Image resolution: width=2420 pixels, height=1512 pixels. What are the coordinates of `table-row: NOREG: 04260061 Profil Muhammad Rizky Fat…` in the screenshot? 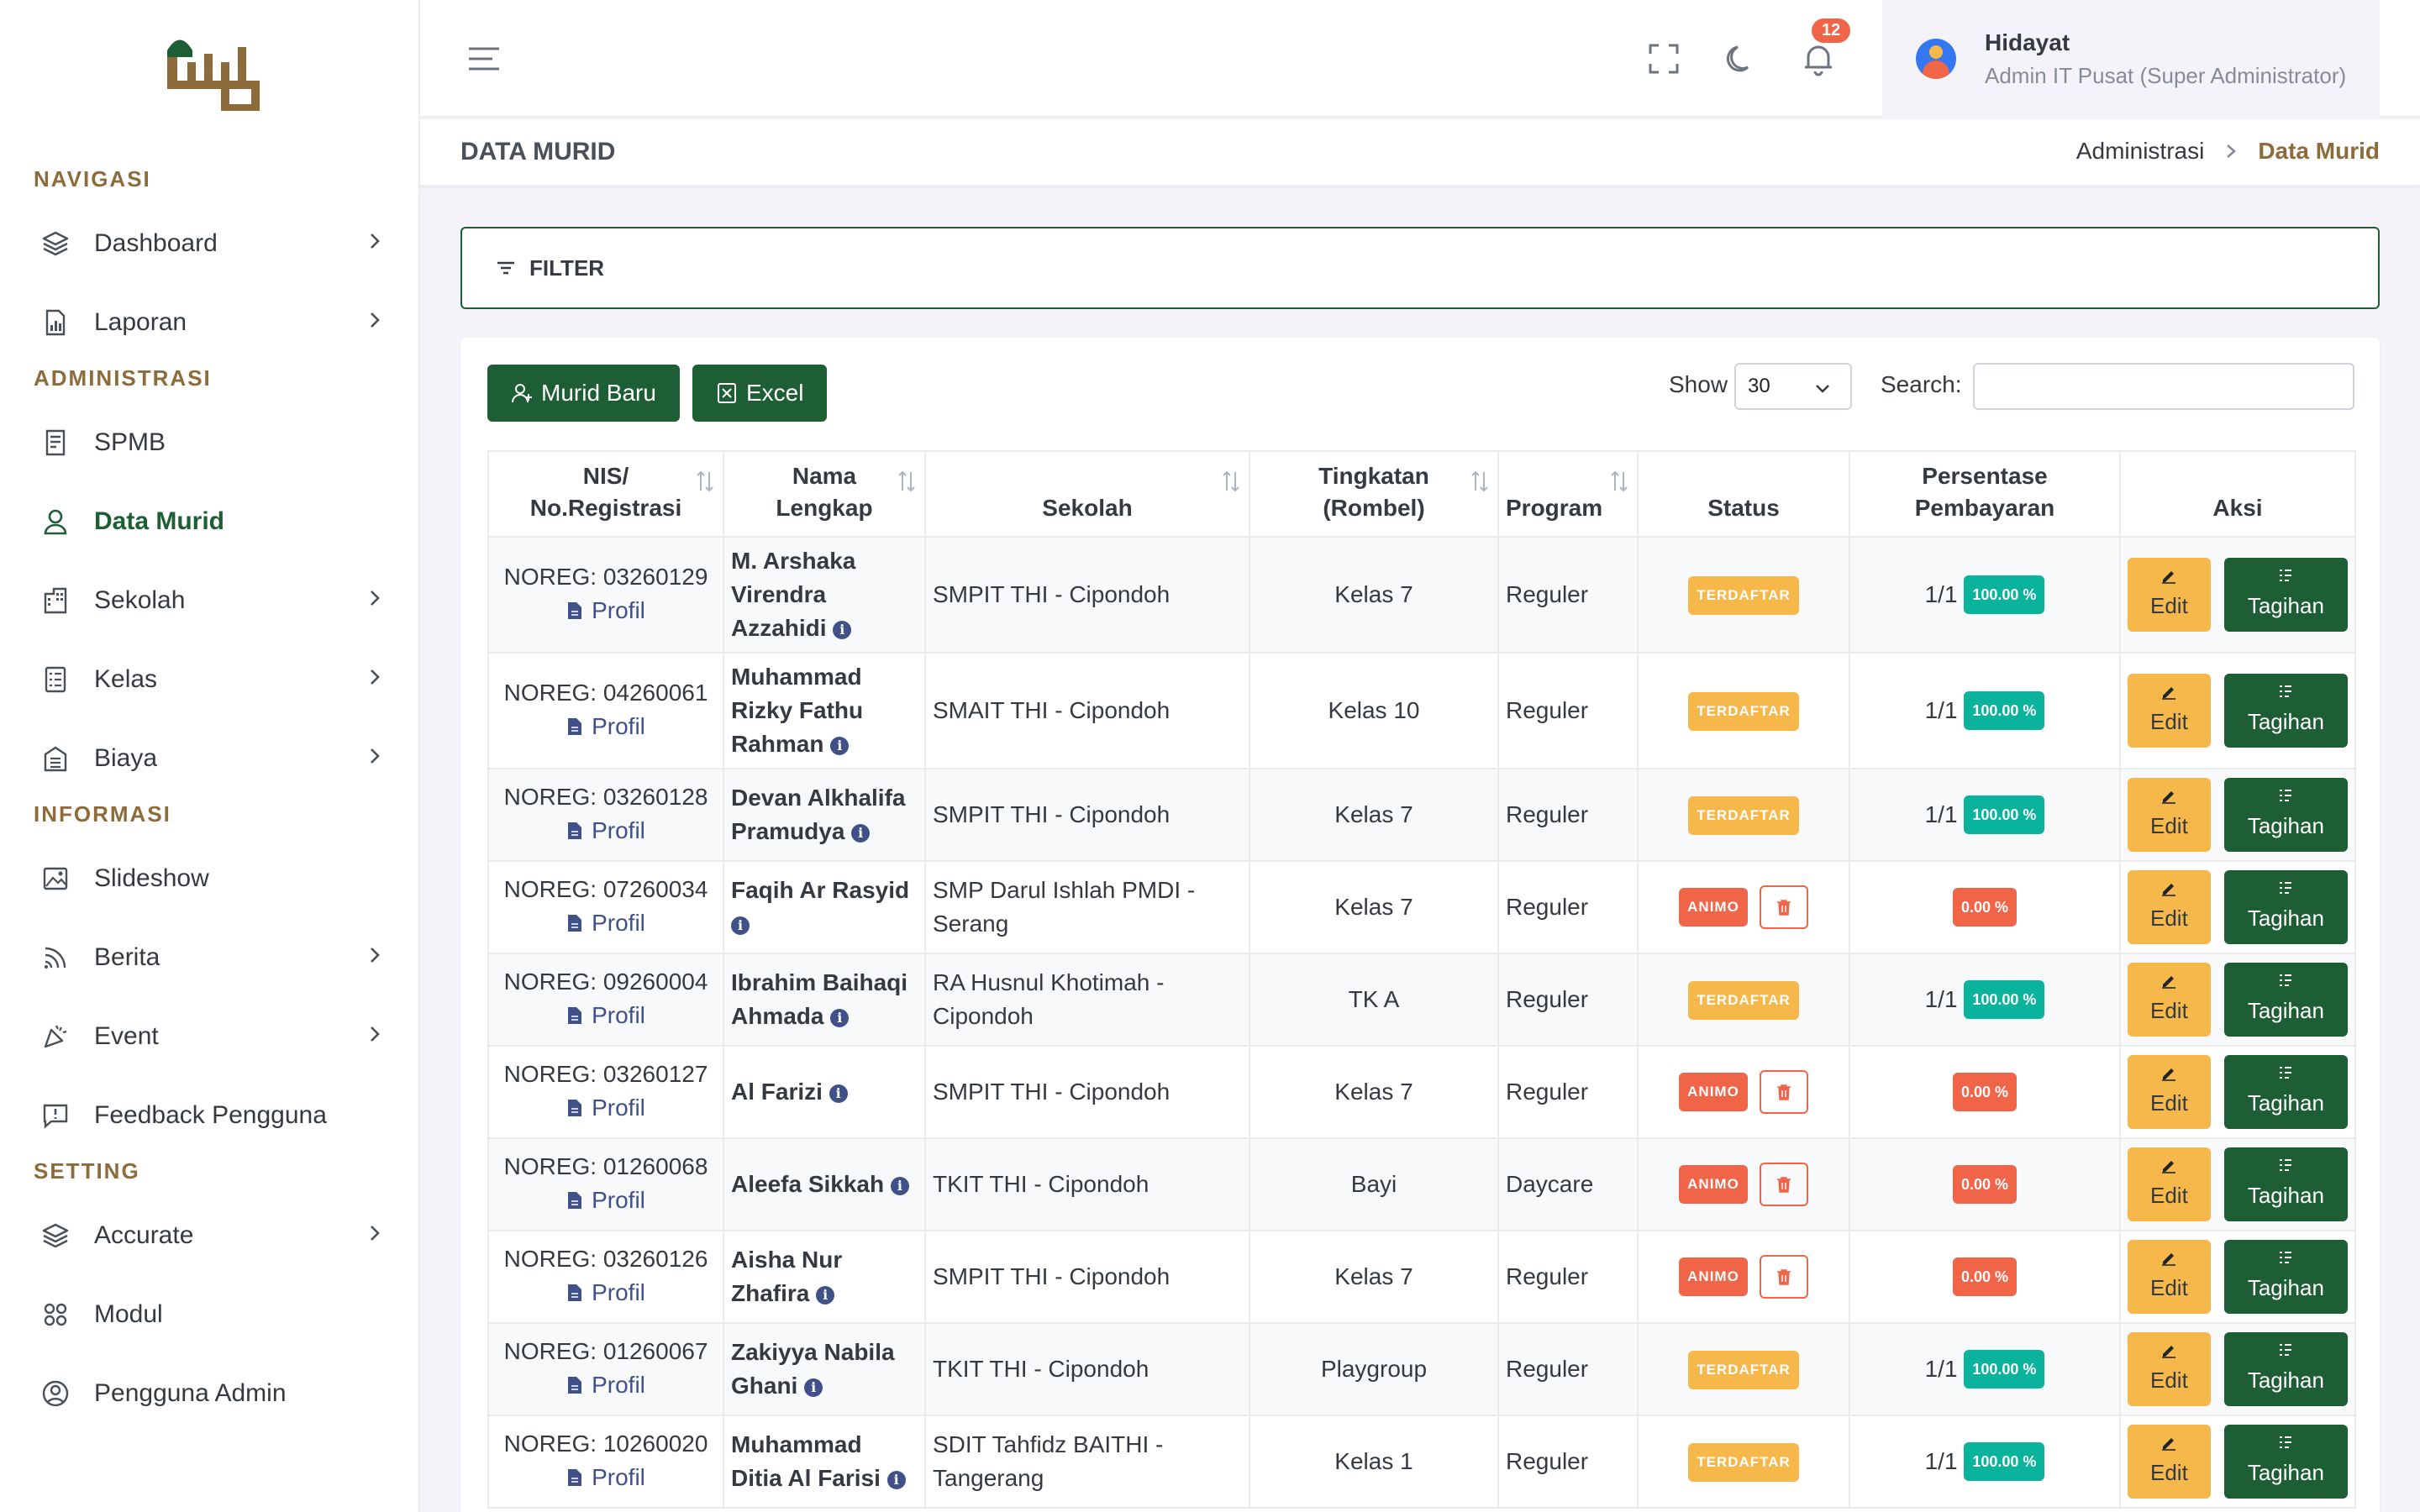 It's located at (1421, 710).